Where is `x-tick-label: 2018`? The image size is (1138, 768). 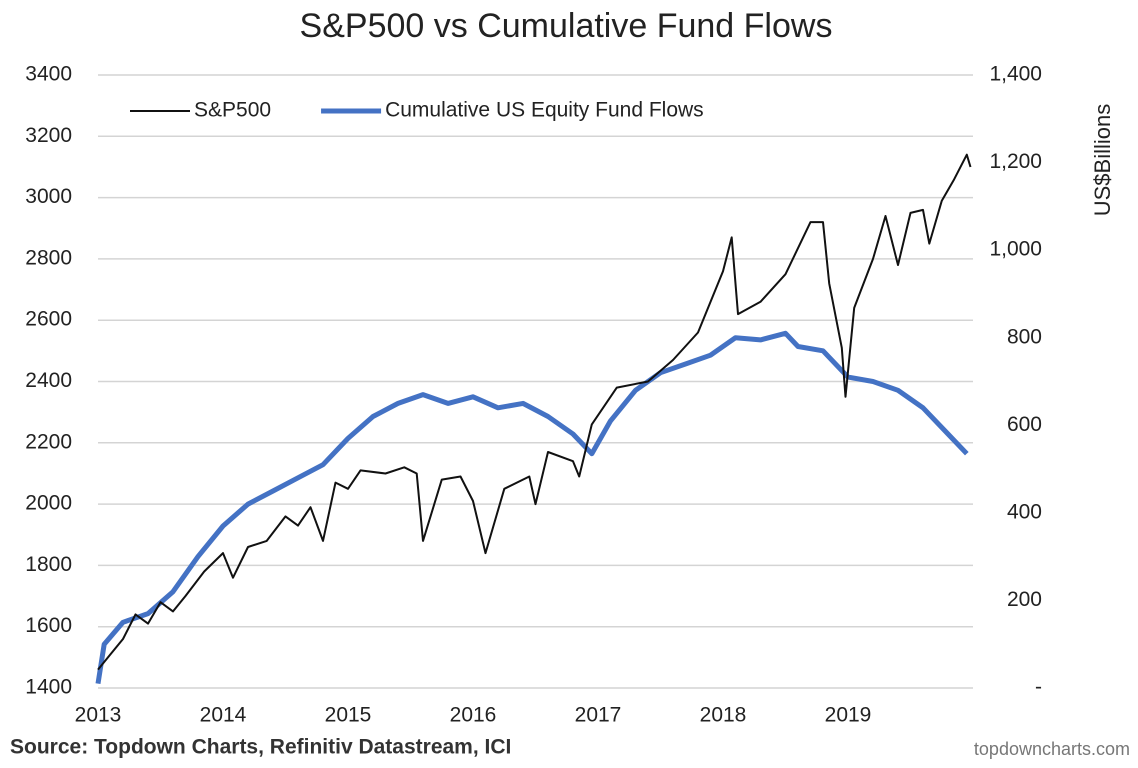 x-tick-label: 2018 is located at coordinates (723, 715).